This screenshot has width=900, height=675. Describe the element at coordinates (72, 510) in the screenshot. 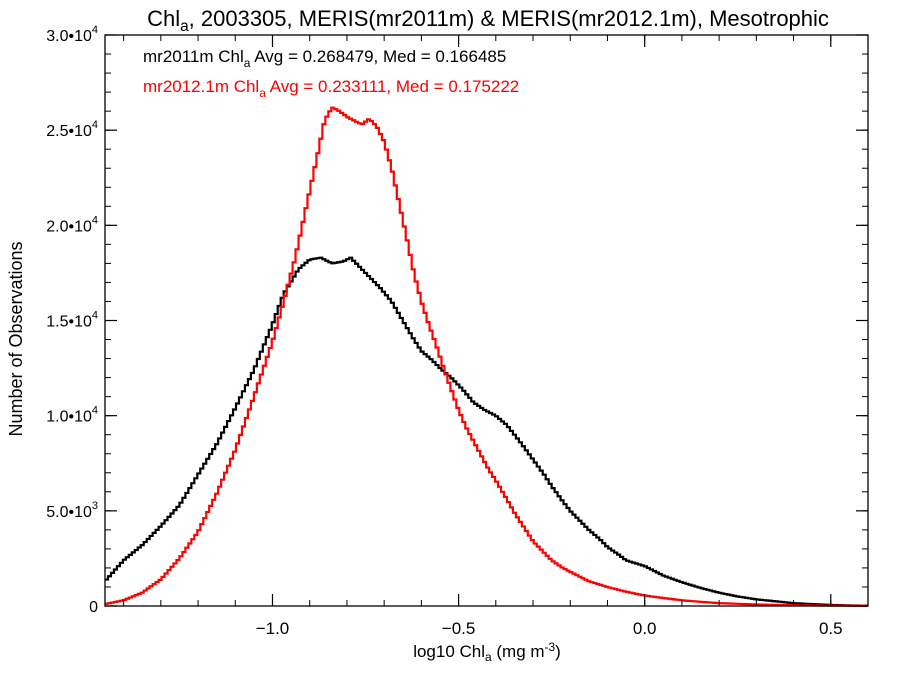

I see `y-tick-label: 5.0•103` at that location.